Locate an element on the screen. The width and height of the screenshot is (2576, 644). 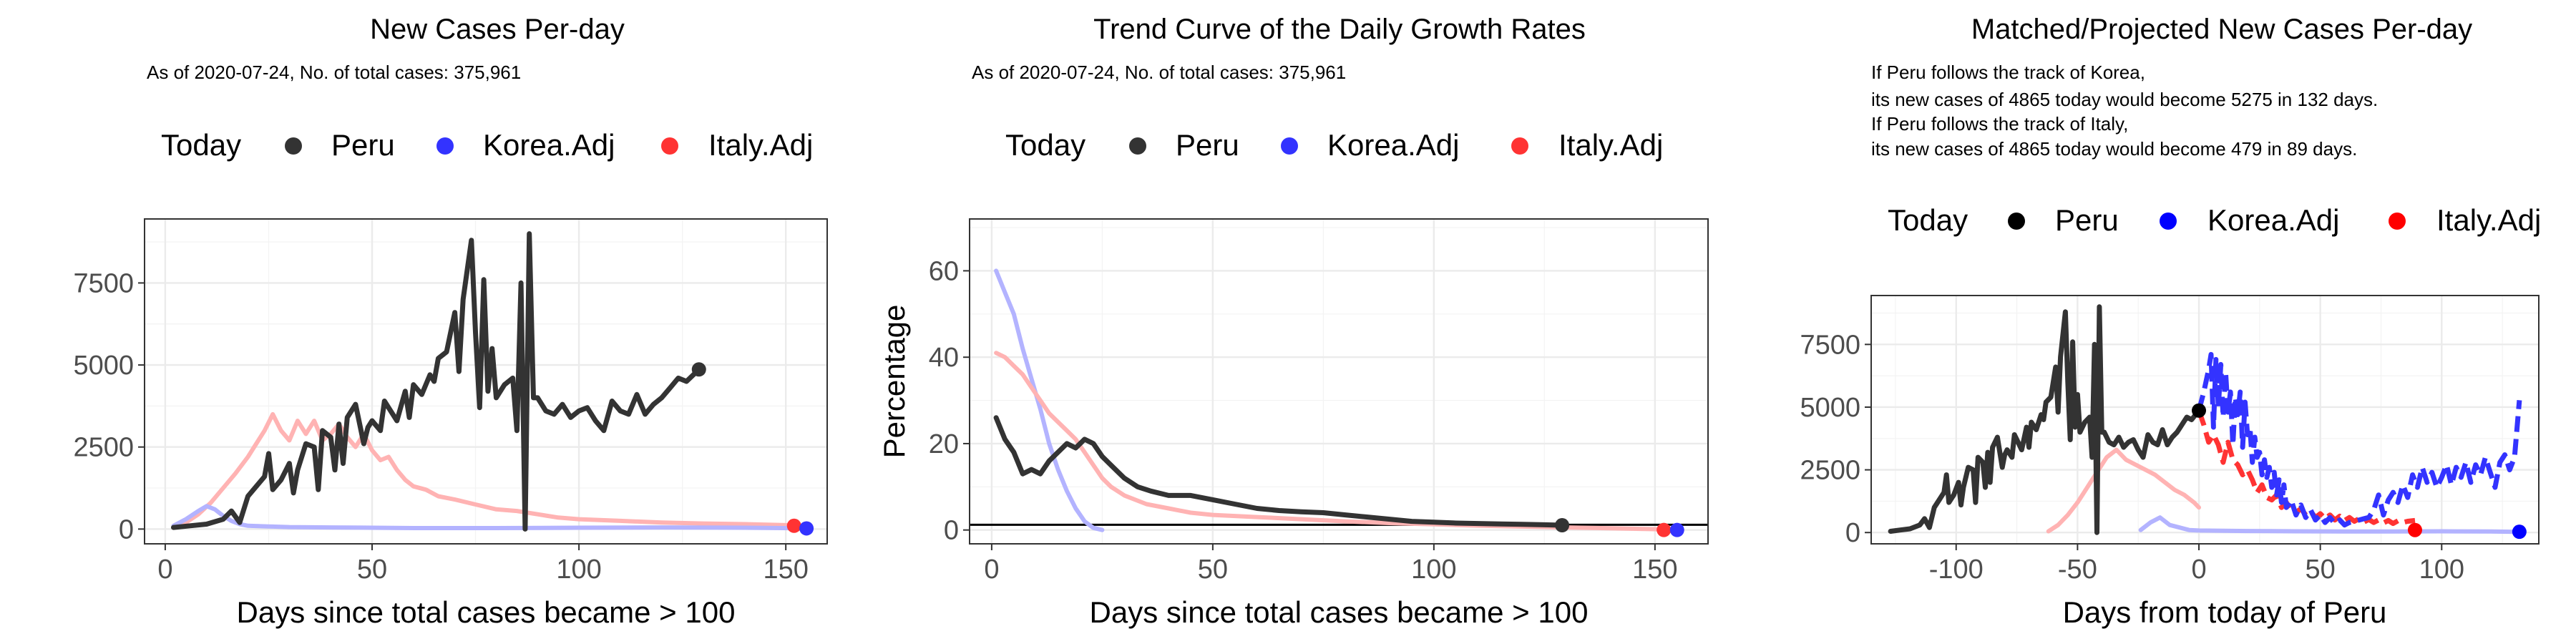
axes: 0 50 100 150 0 2500 5000 7500 is located at coordinates (440, 426).